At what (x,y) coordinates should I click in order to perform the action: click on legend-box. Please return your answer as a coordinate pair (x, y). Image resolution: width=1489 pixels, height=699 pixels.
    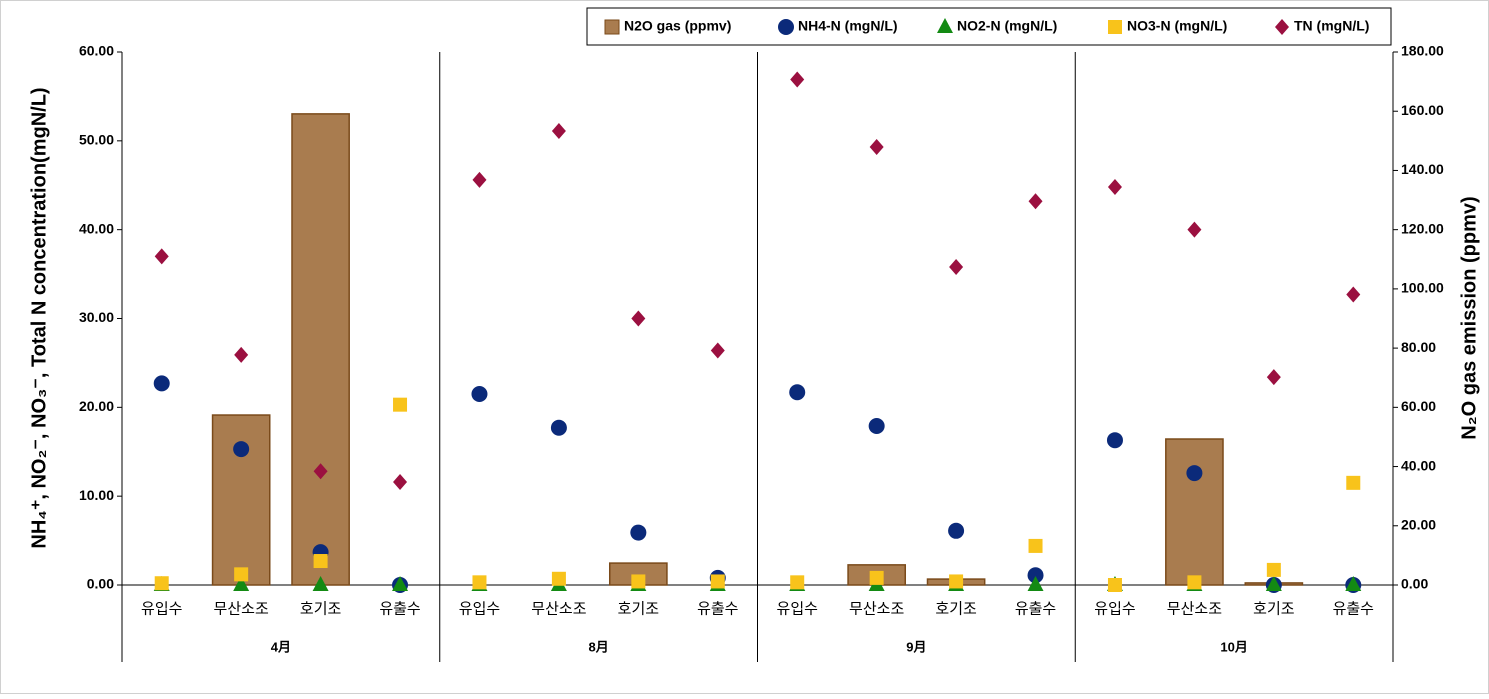
    Looking at the image, I should click on (989, 26).